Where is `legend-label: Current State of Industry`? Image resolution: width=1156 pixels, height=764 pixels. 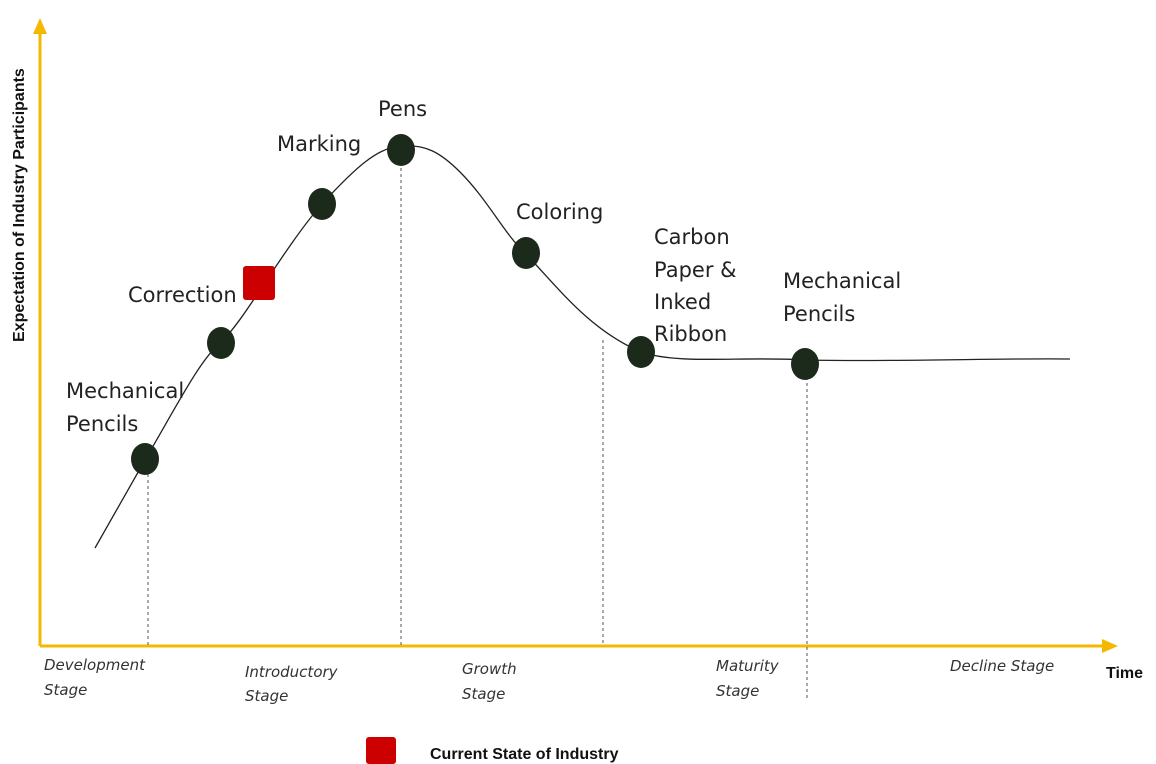 legend-label: Current State of Industry is located at coordinates (524, 754).